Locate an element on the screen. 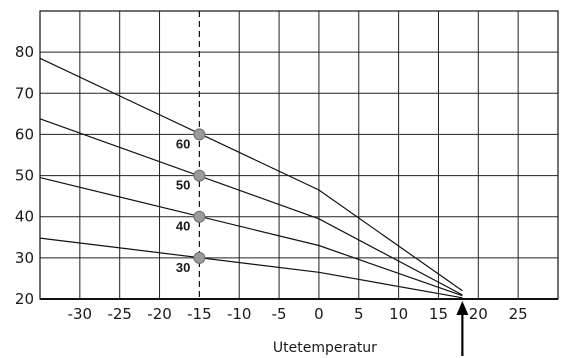  x-tick-label: -20 is located at coordinates (159, 314).